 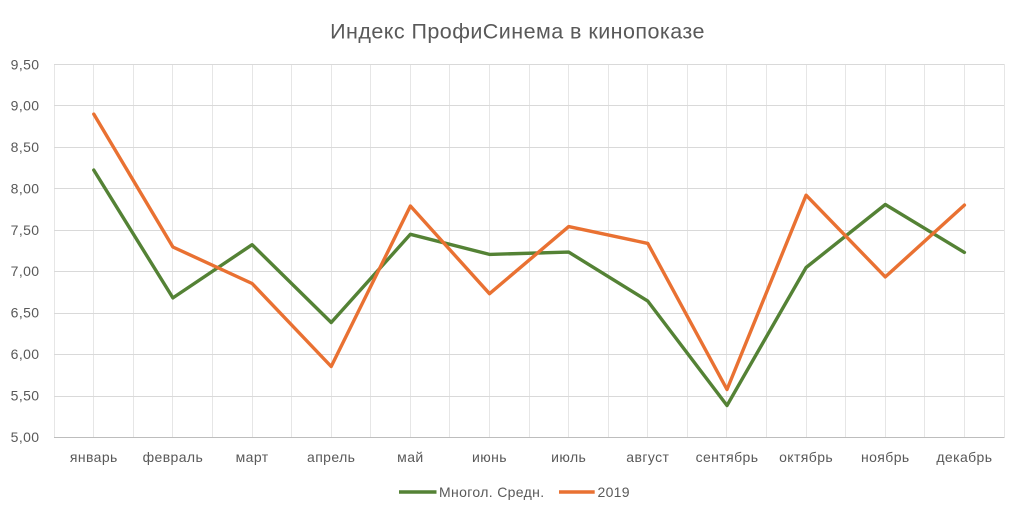 What do you see at coordinates (614, 492) in the screenshot?
I see `svg-text: 2019` at bounding box center [614, 492].